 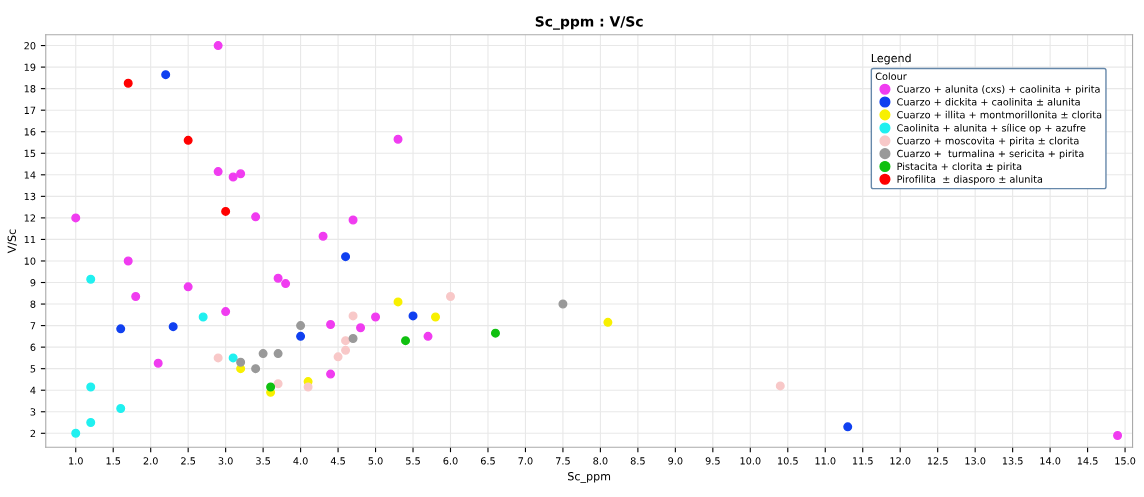 I want to click on x-tick-label: 4.5, so click(x=337, y=461).